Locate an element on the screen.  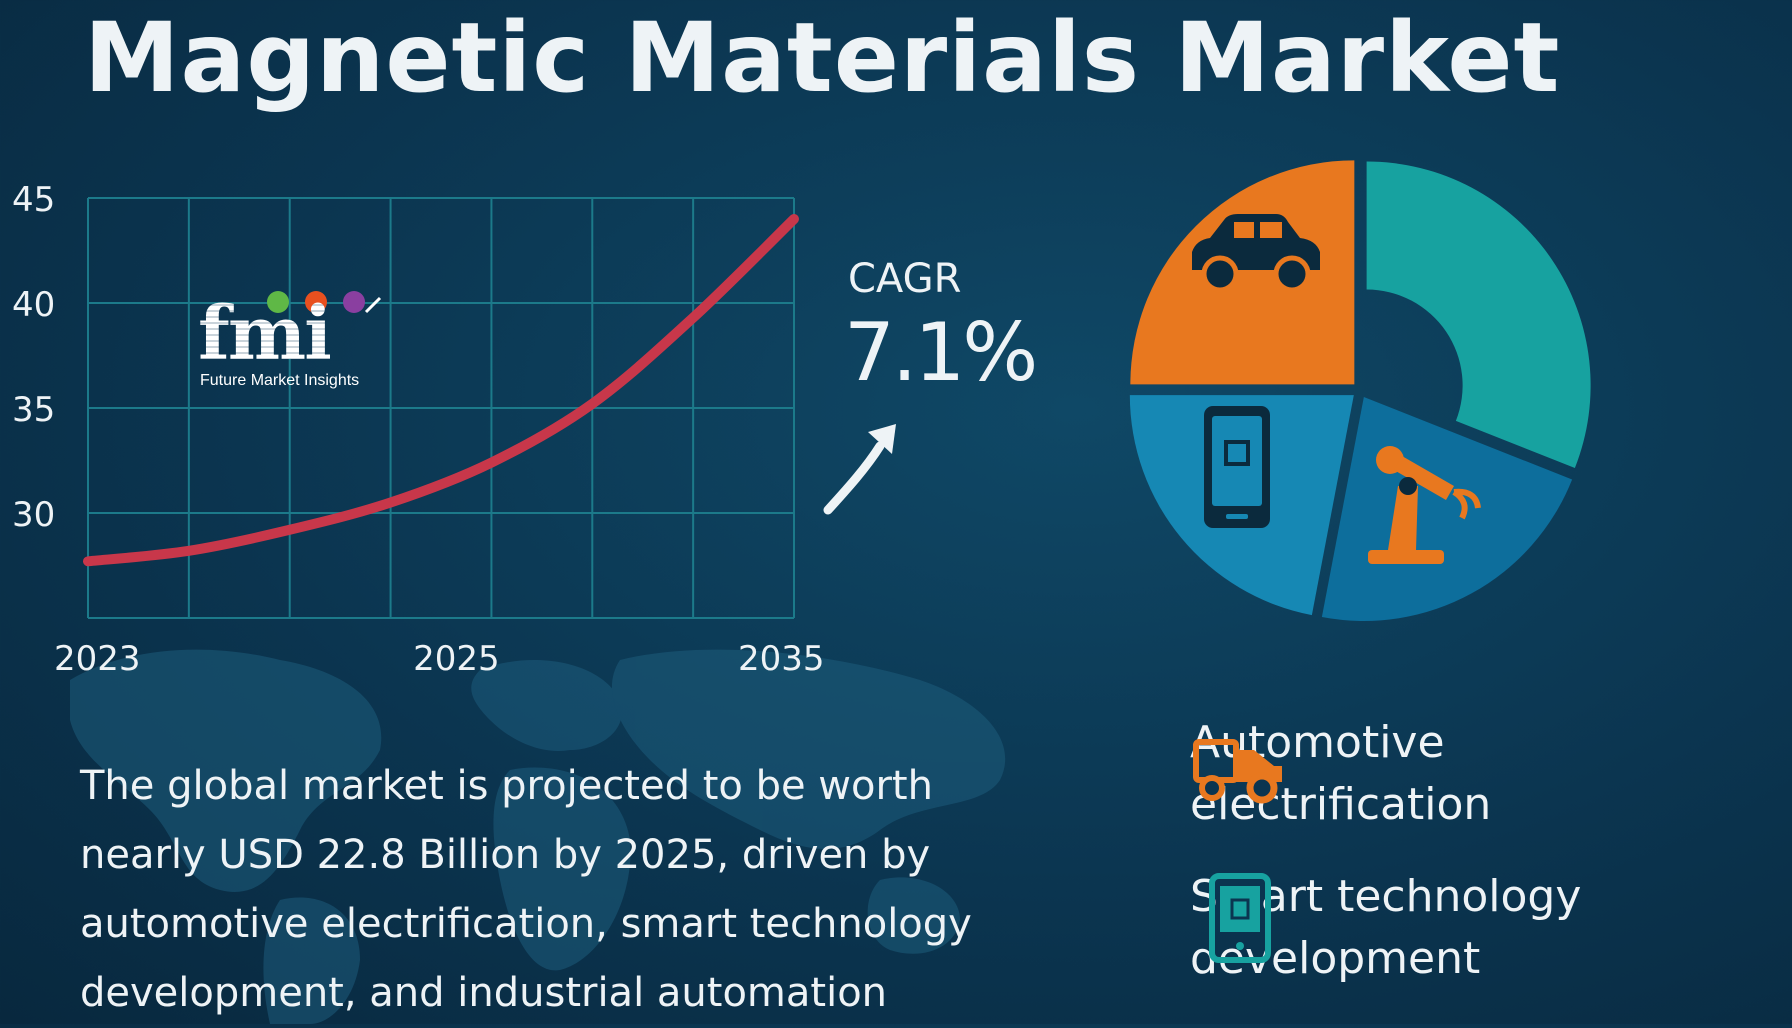
robot-gripper is located at coordinates (1466, 504).